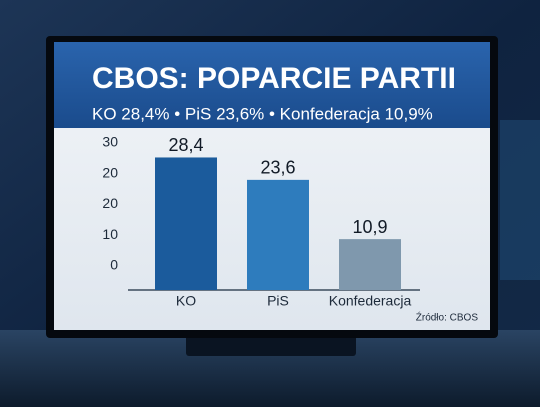 Image resolution: width=540 pixels, height=407 pixels. What do you see at coordinates (110, 234) in the screenshot?
I see `y-tick-label: 10` at bounding box center [110, 234].